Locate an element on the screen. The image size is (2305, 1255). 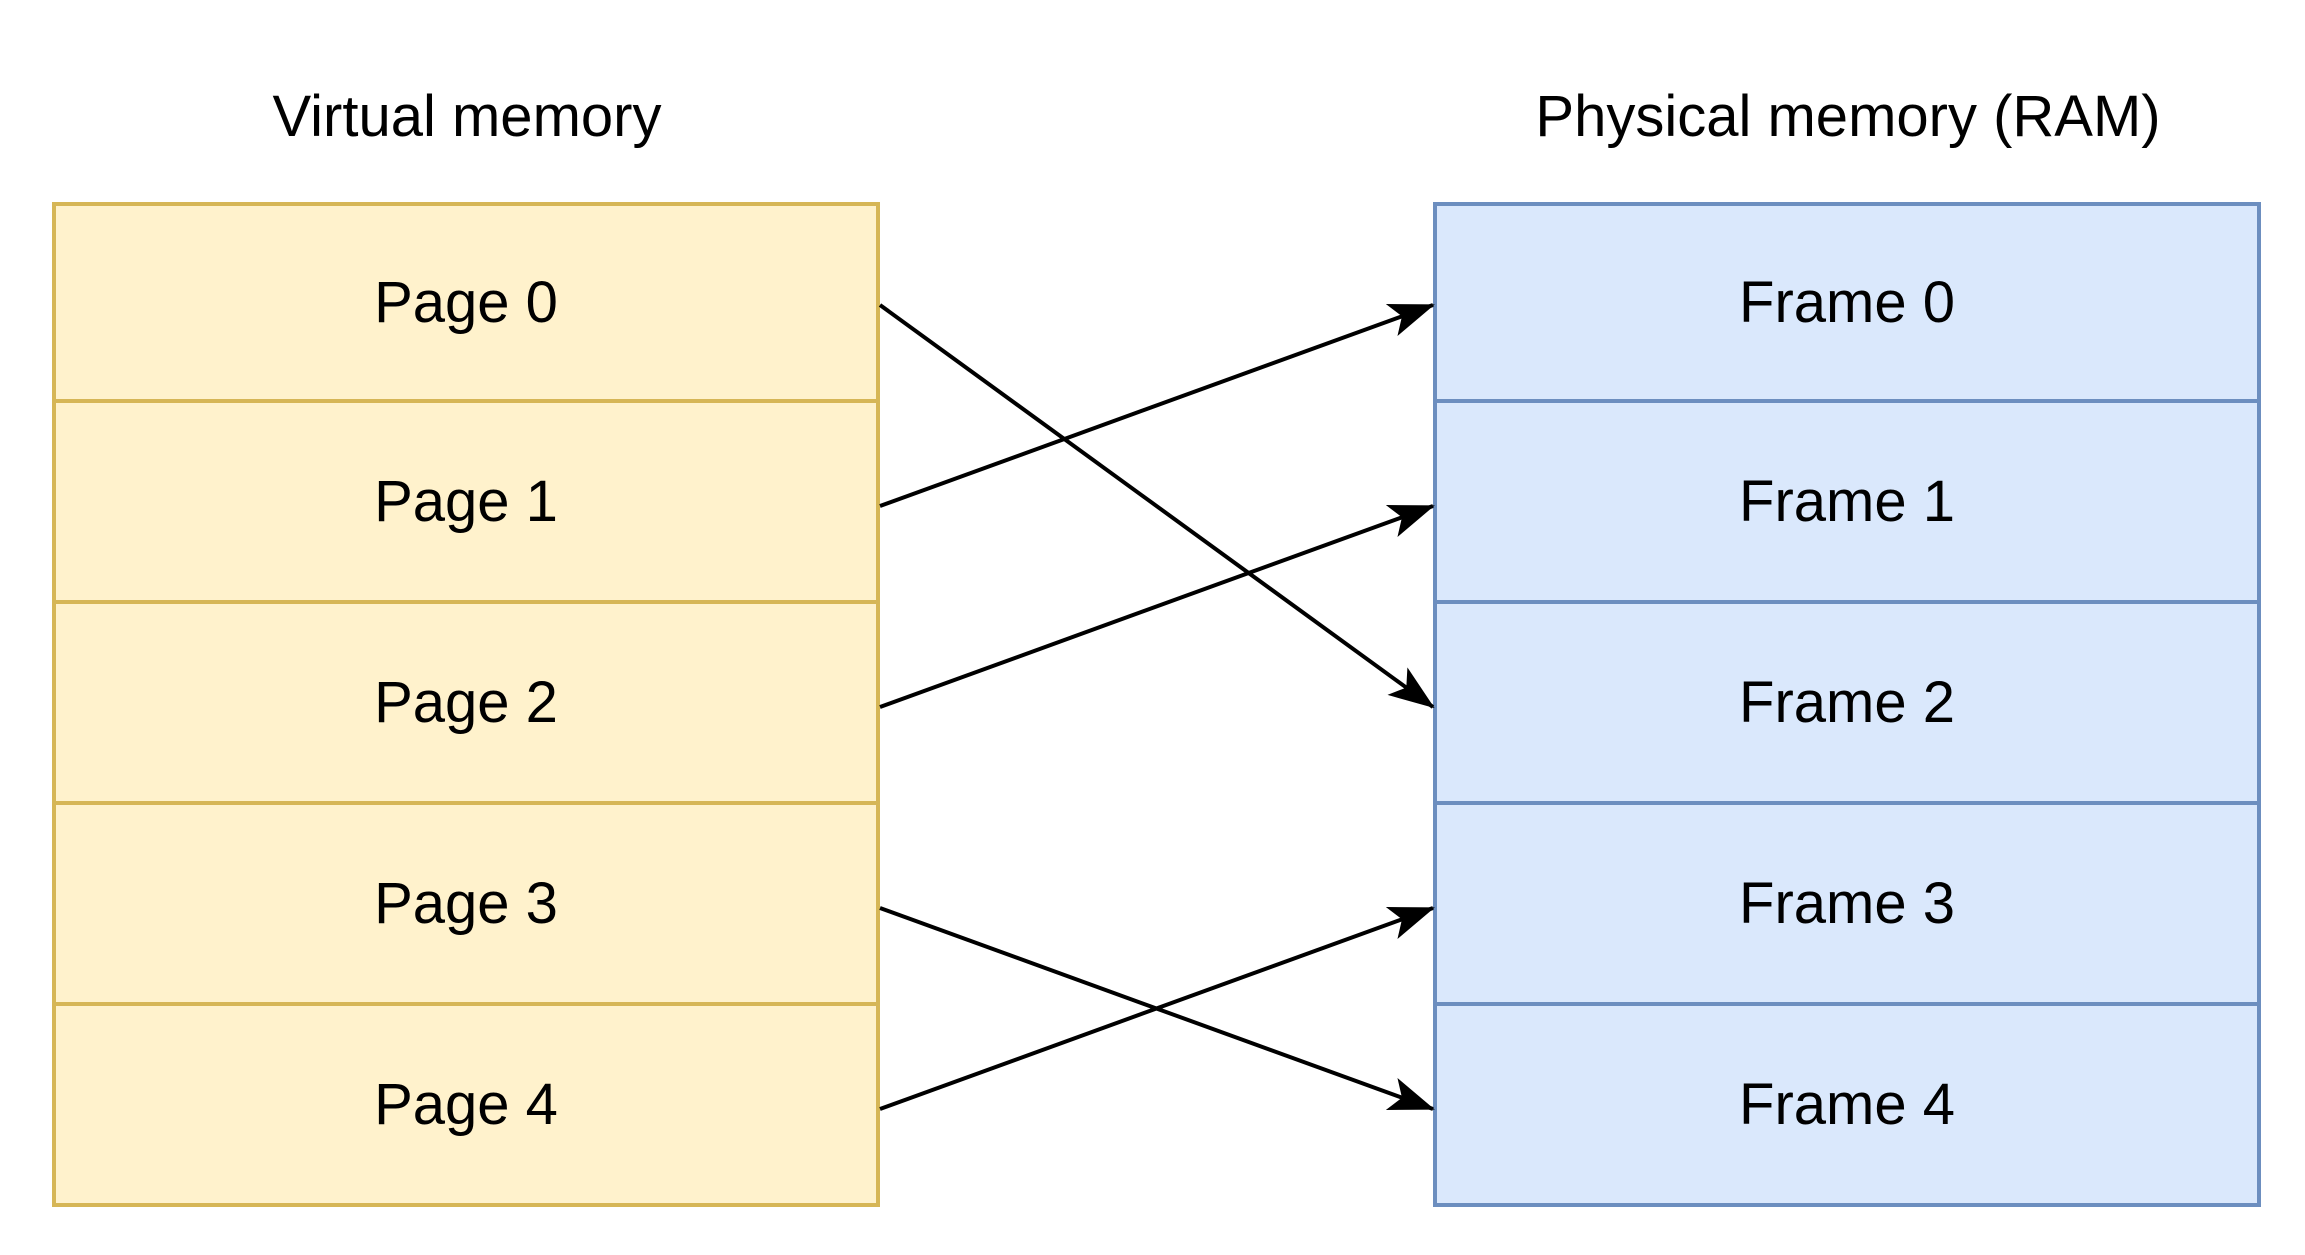
frame-2: Frame 2 is located at coordinates (1847, 702).